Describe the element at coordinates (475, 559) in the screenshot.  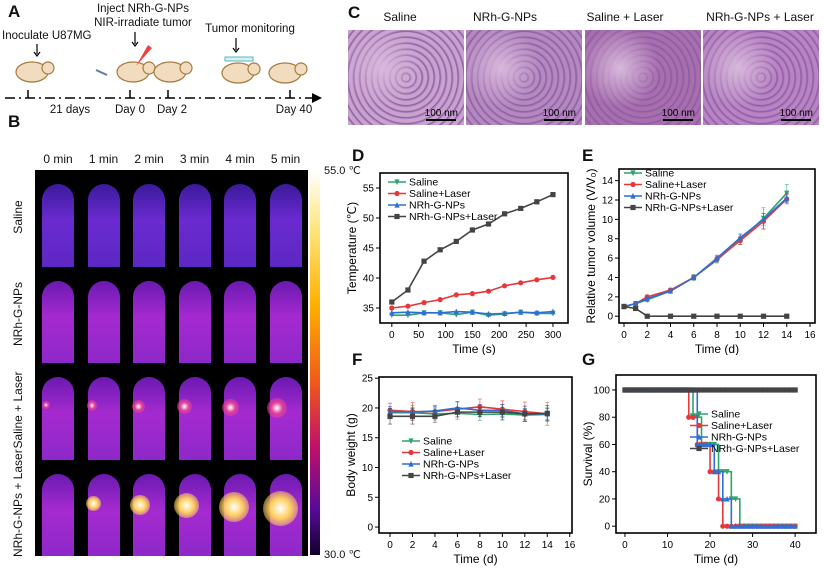
I see `x-axis-label: Time (d)` at that location.